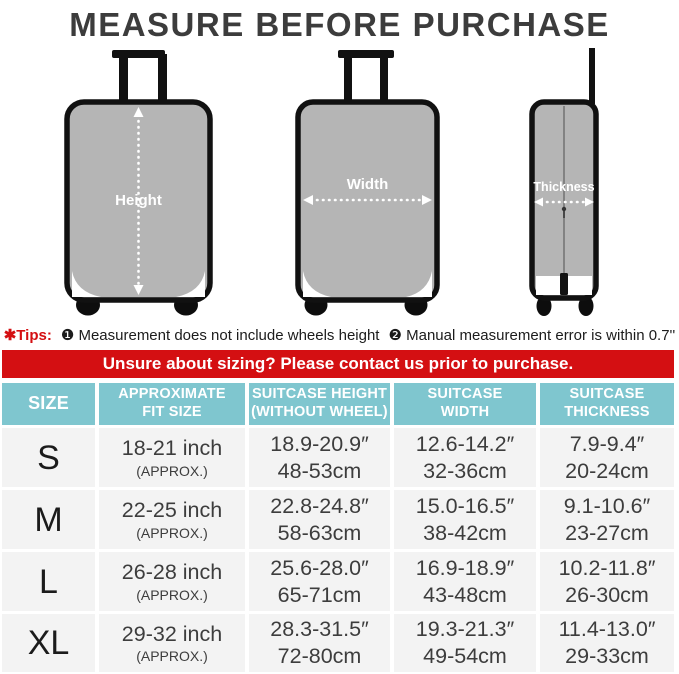 This screenshot has height=674, width=679. I want to click on table-row-l-width: 16.9-18.9″ 43-48cm, so click(465, 581).